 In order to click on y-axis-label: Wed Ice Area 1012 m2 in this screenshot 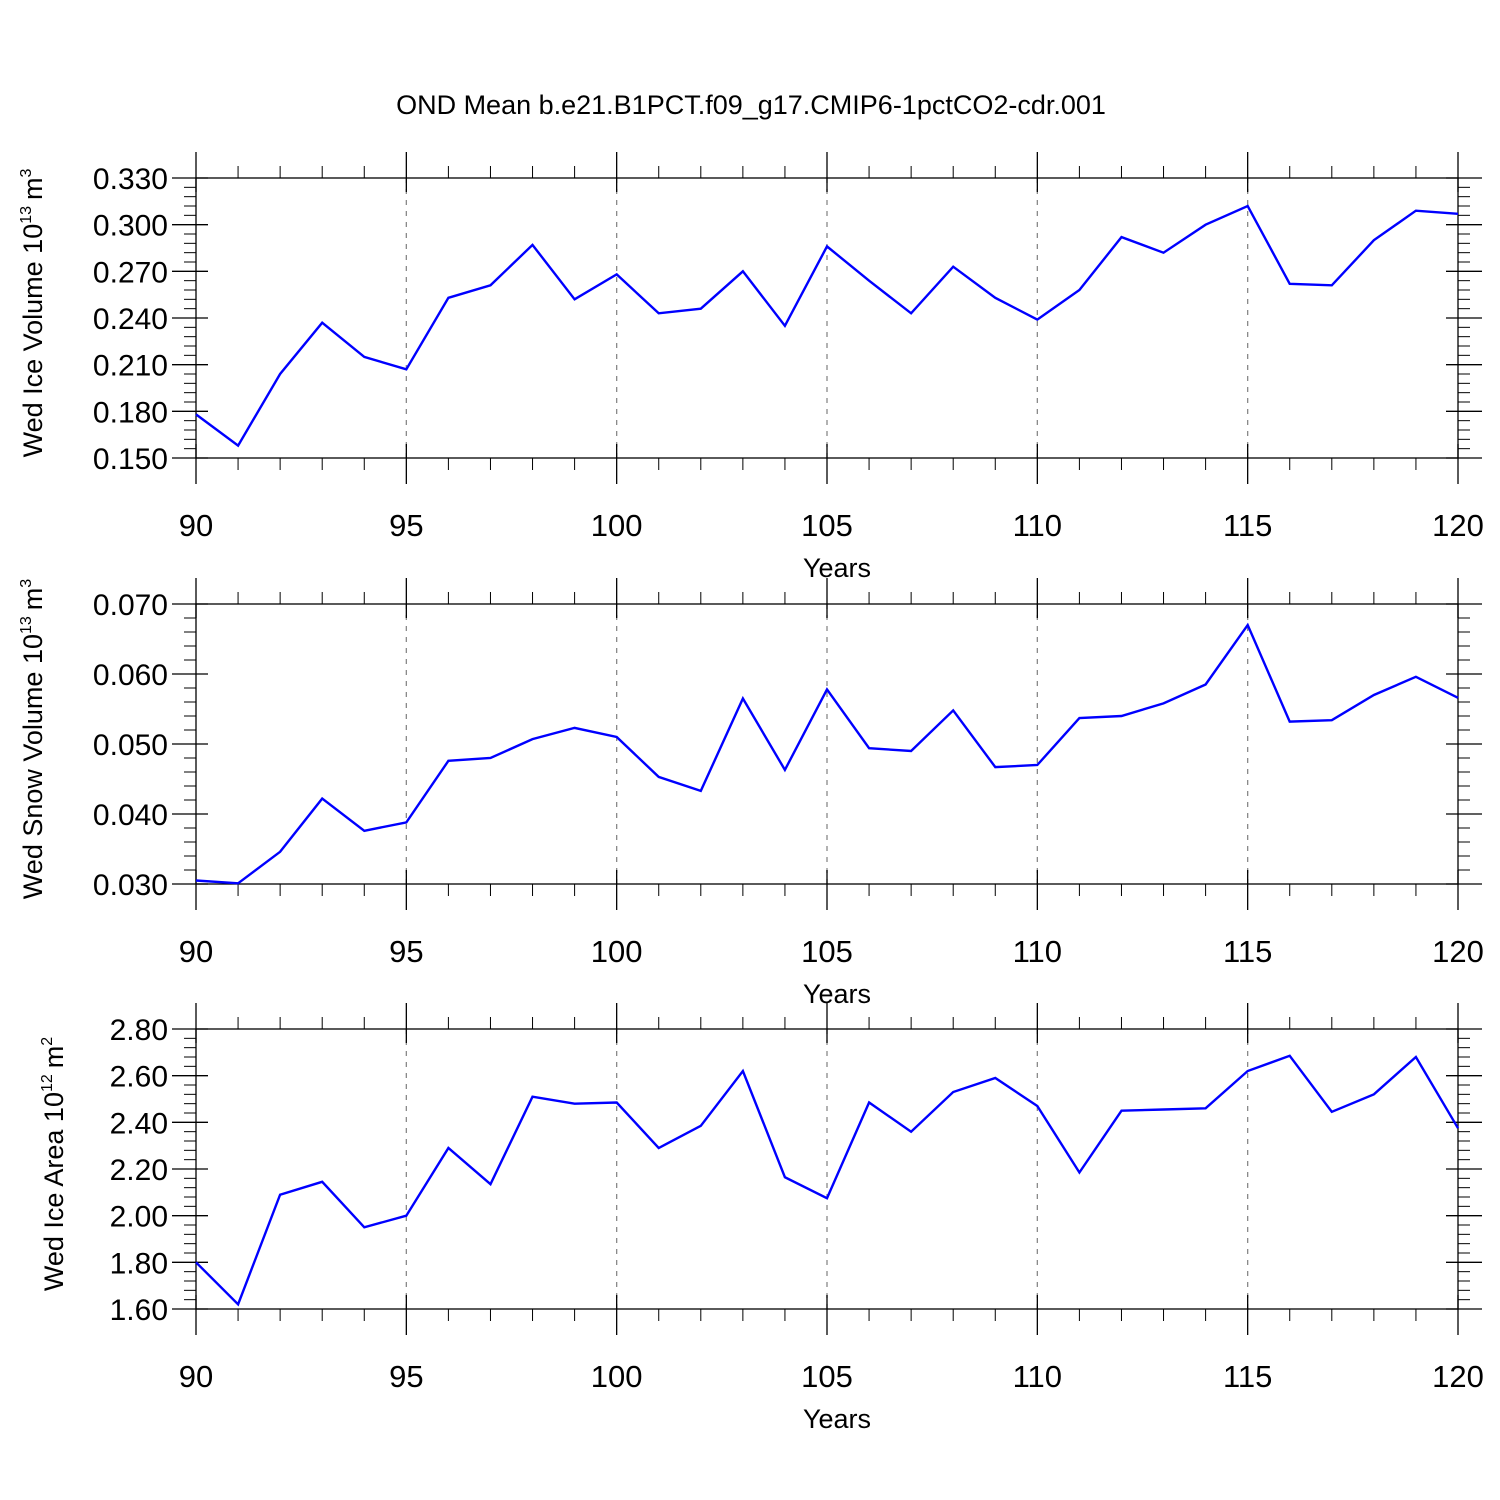, I will do `click(54, 1164)`.